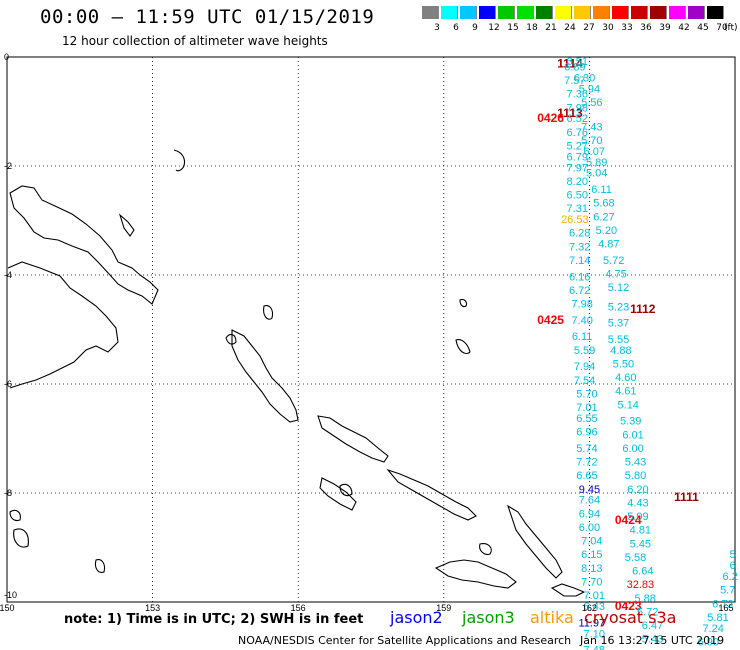 This screenshot has height=650, width=740. Describe the element at coordinates (152, 608) in the screenshot. I see `x-tick-label: 153` at that location.